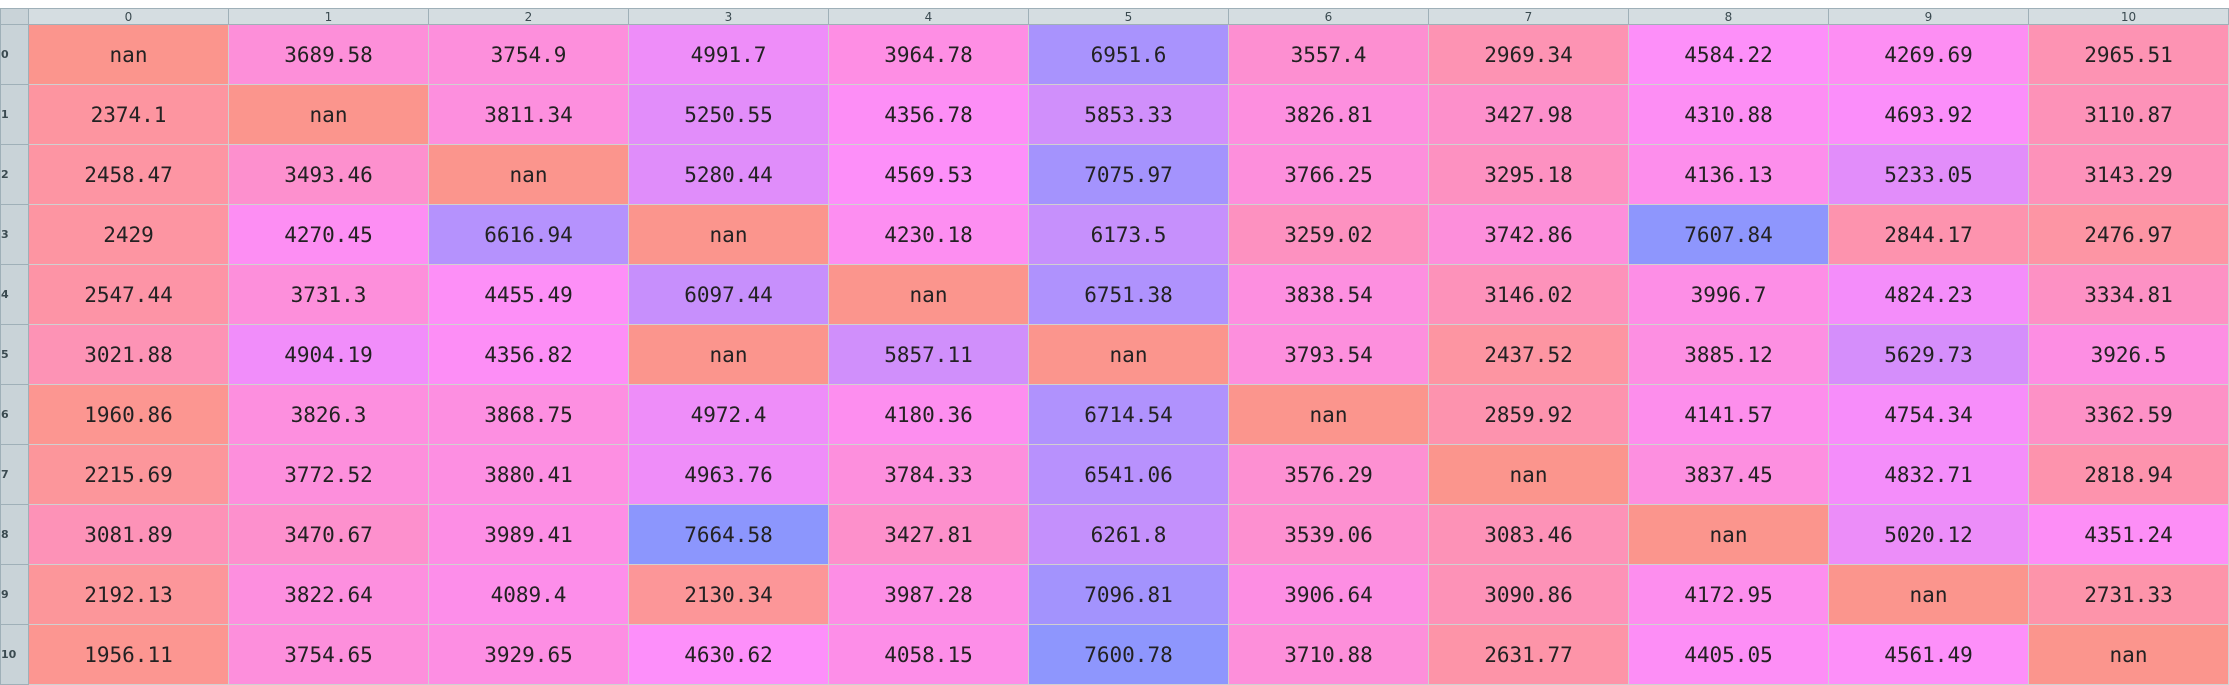  Describe the element at coordinates (1128, 414) in the screenshot. I see `table-cell: 6714.54` at that location.